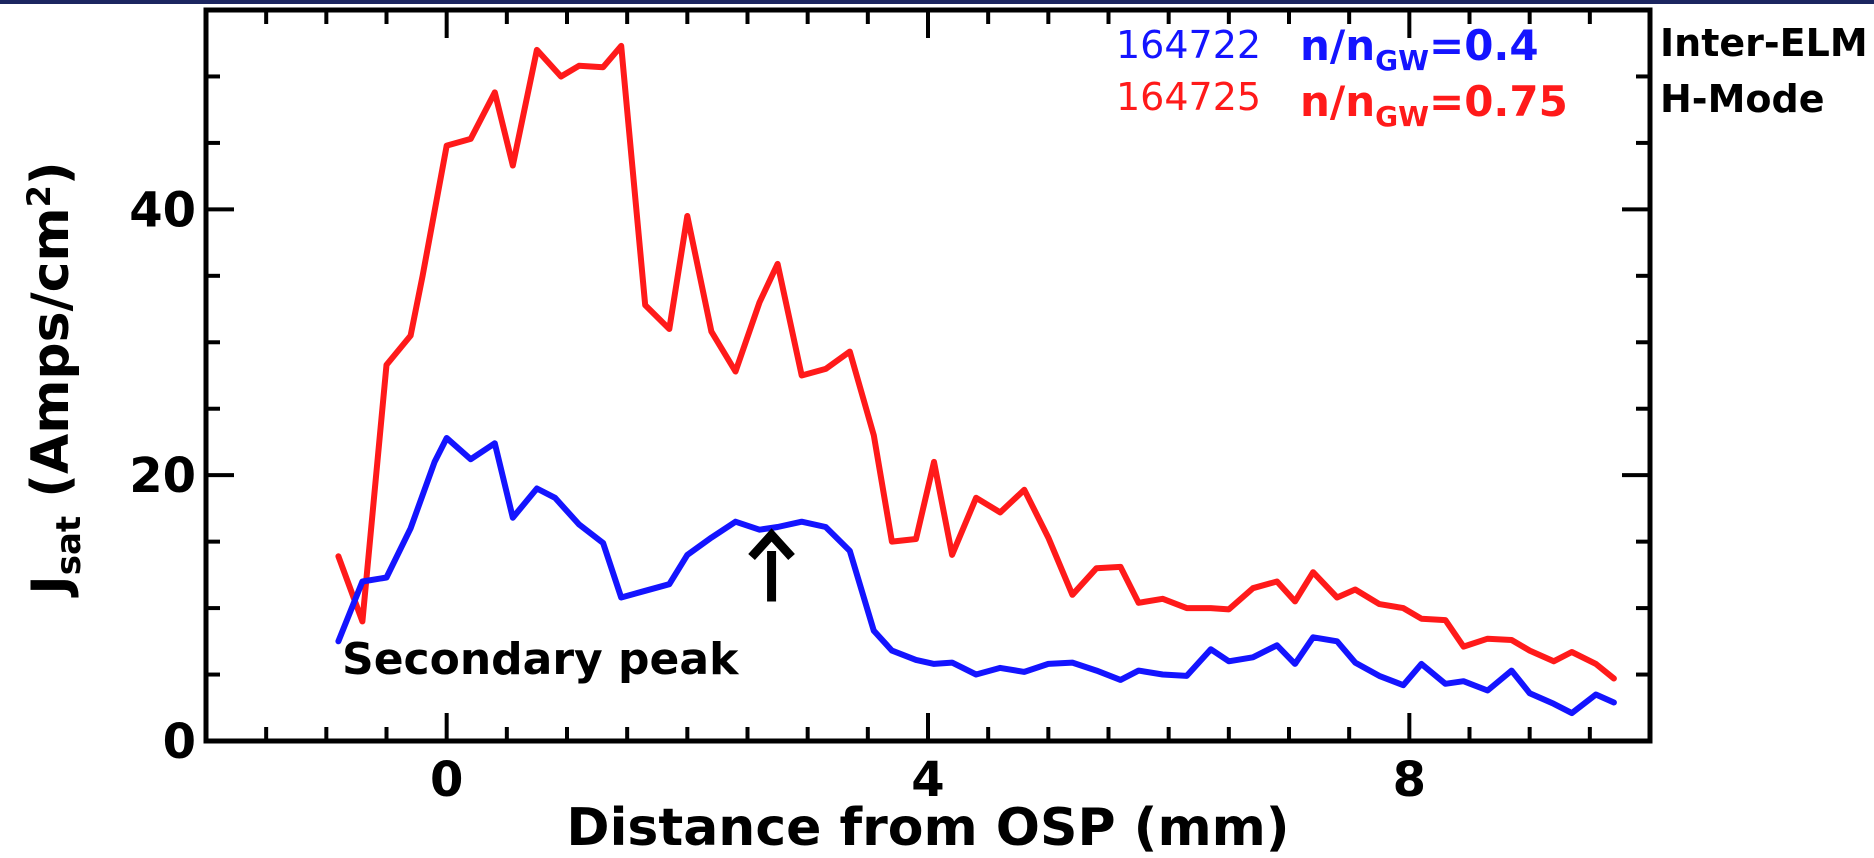  What do you see at coordinates (568, 606) in the screenshot?
I see `secondary-peak-annotation: Secondary peak` at bounding box center [568, 606].